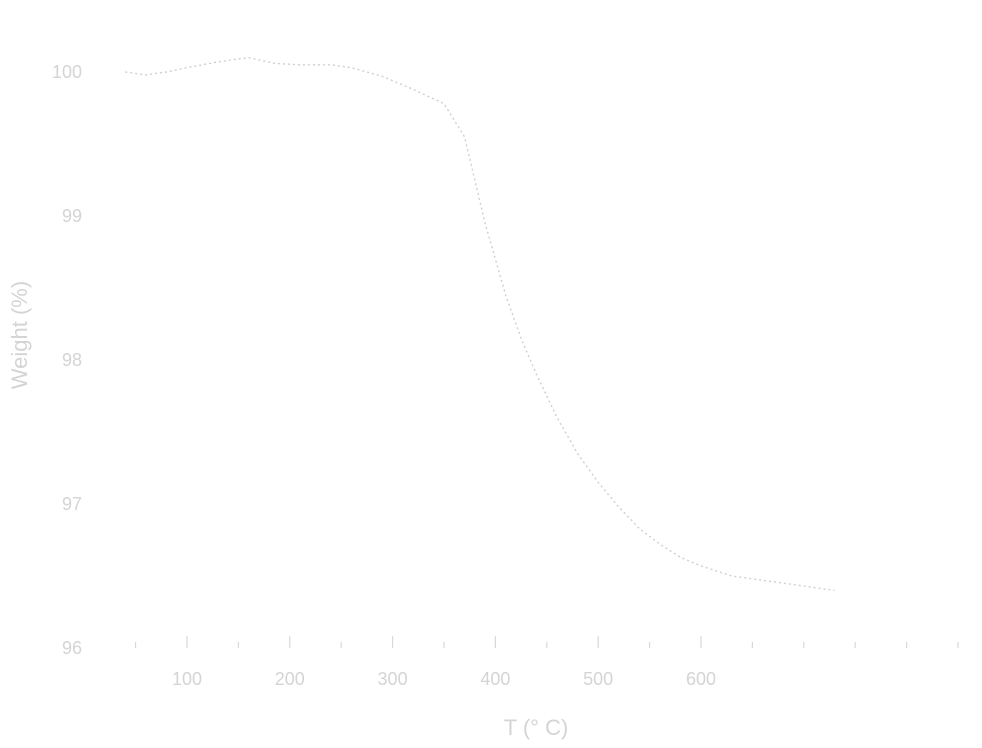  What do you see at coordinates (187, 679) in the screenshot?
I see `x-tick-label: 100` at bounding box center [187, 679].